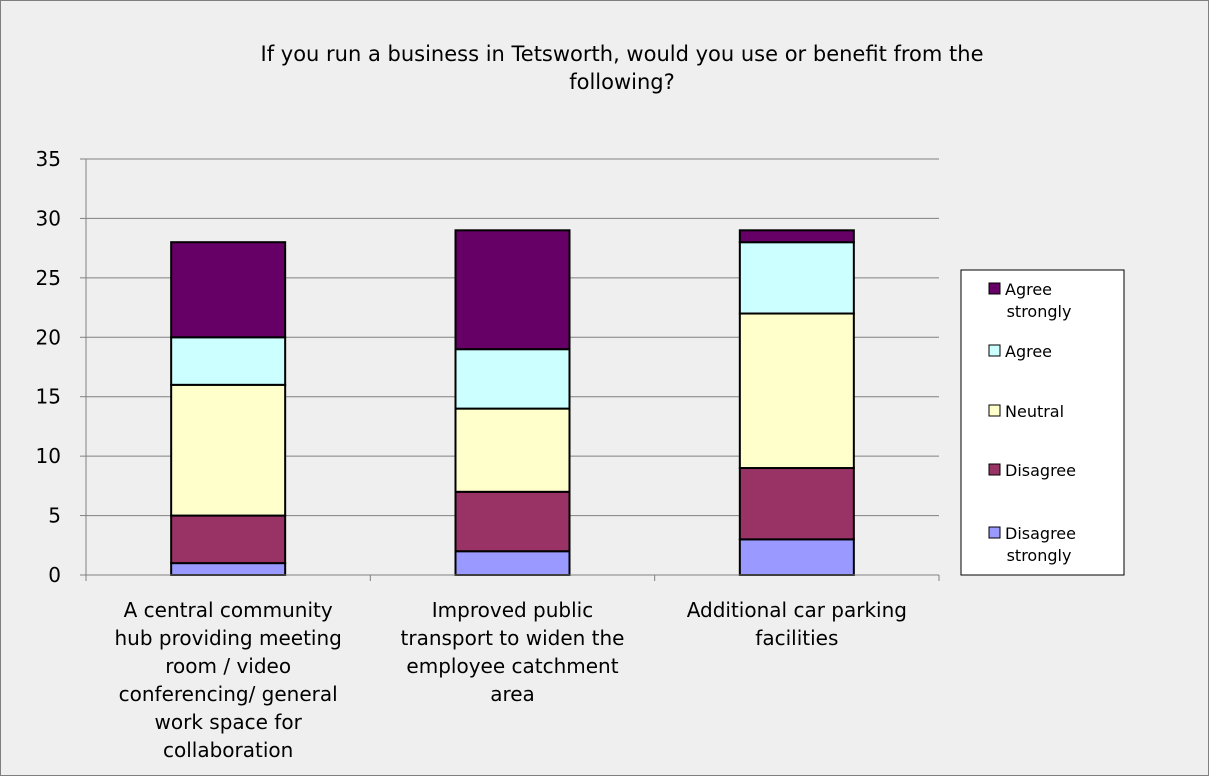 The image size is (1209, 777). What do you see at coordinates (48, 456) in the screenshot?
I see `y-tick-label: 10` at bounding box center [48, 456].